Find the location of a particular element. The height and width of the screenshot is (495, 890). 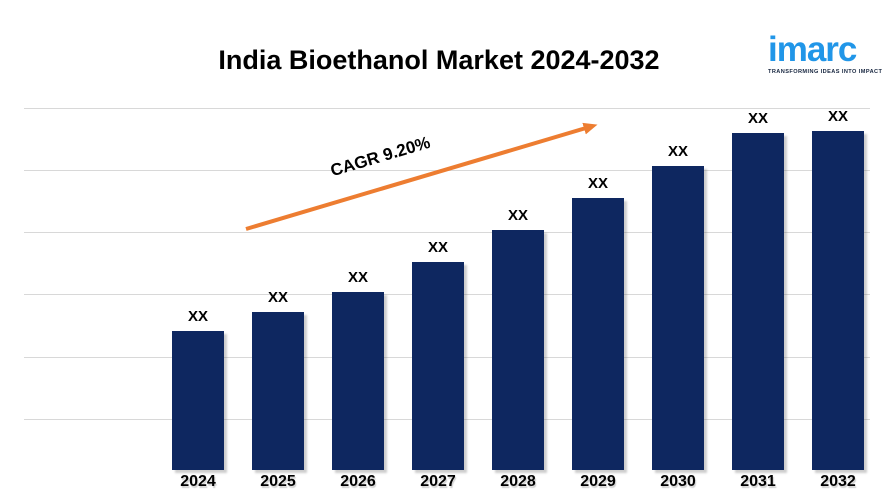

x-axis-label-2030: 2030 is located at coordinates (678, 481).